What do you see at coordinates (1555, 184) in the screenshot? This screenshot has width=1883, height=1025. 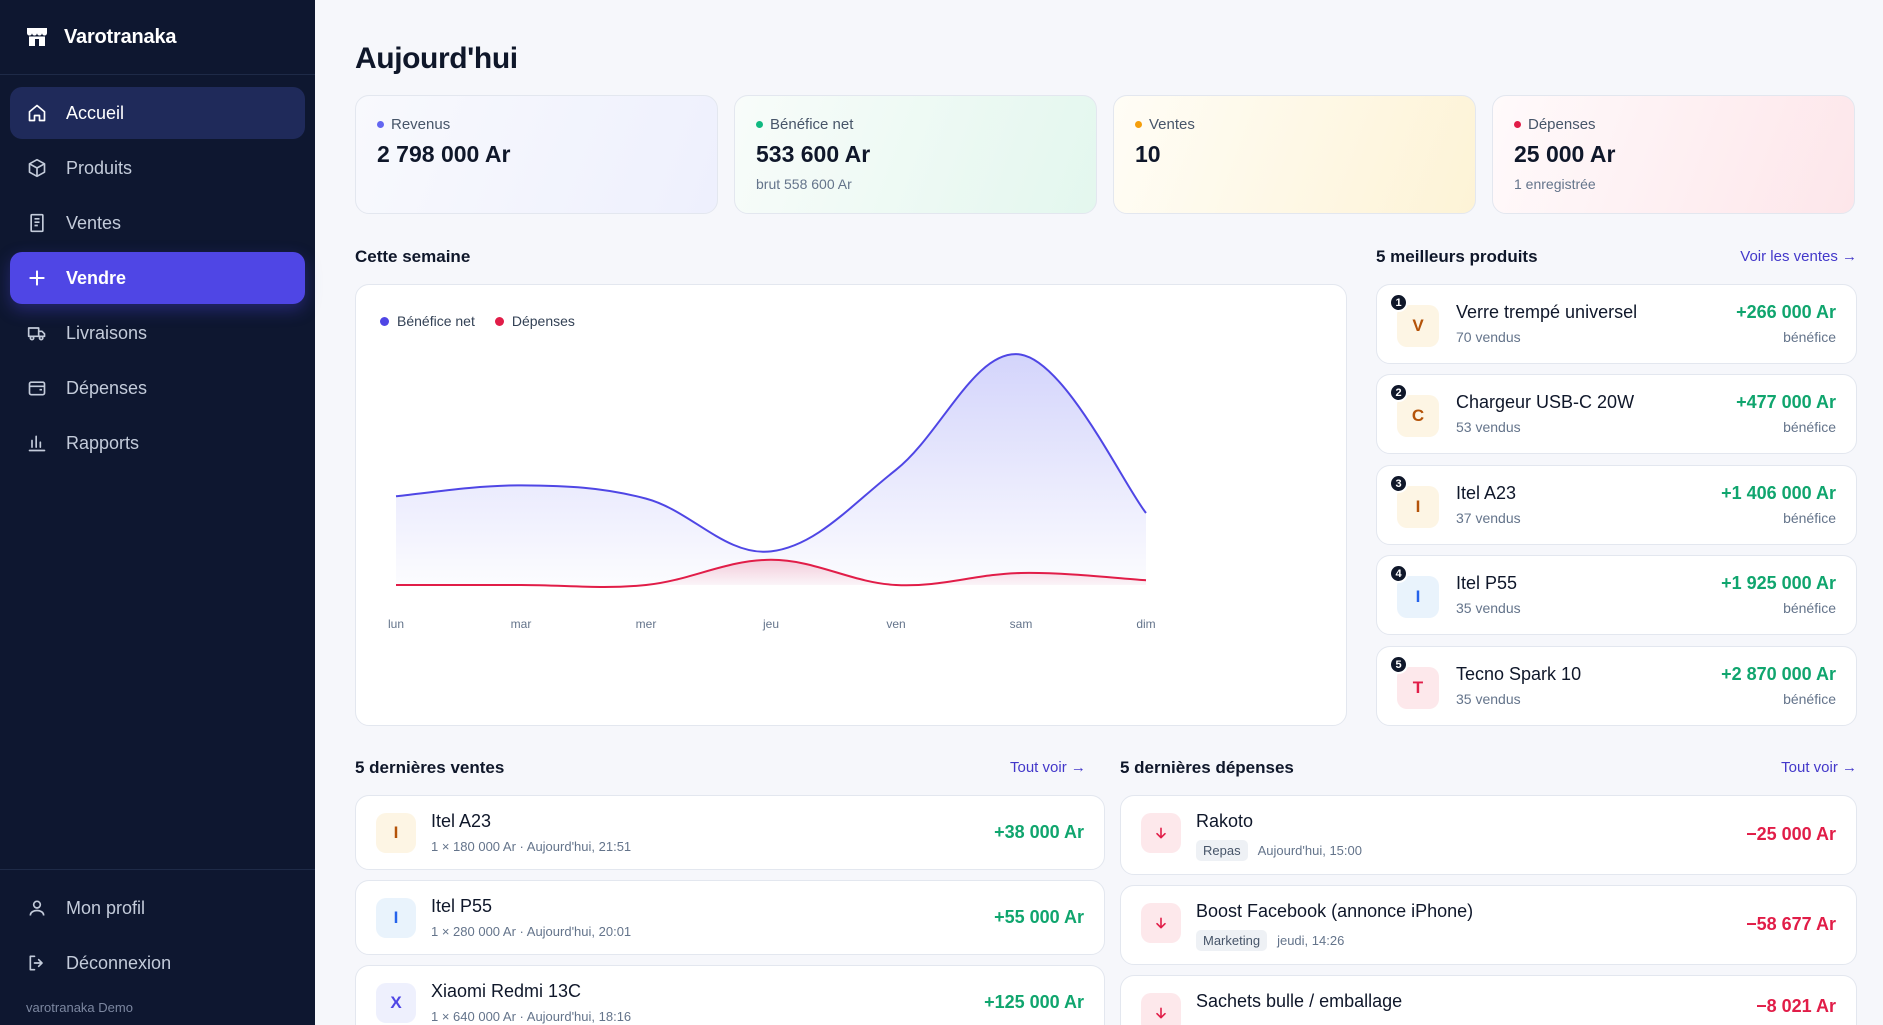 I see `stat-sub: 1 enregistrée` at bounding box center [1555, 184].